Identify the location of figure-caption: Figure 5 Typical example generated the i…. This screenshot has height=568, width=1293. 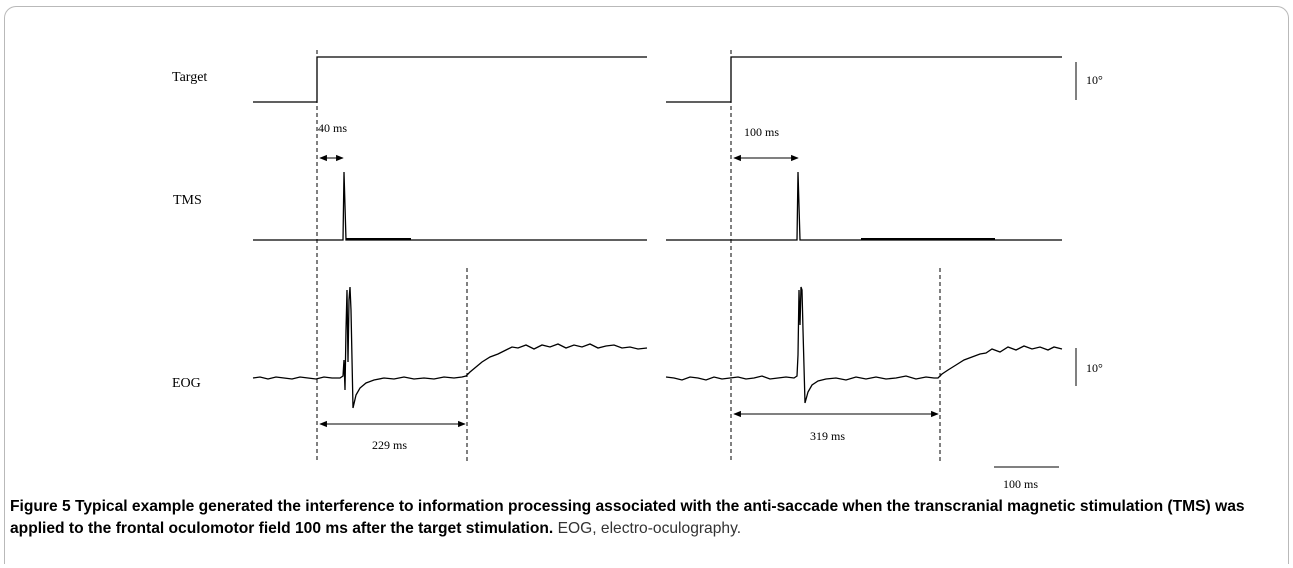
(646, 518).